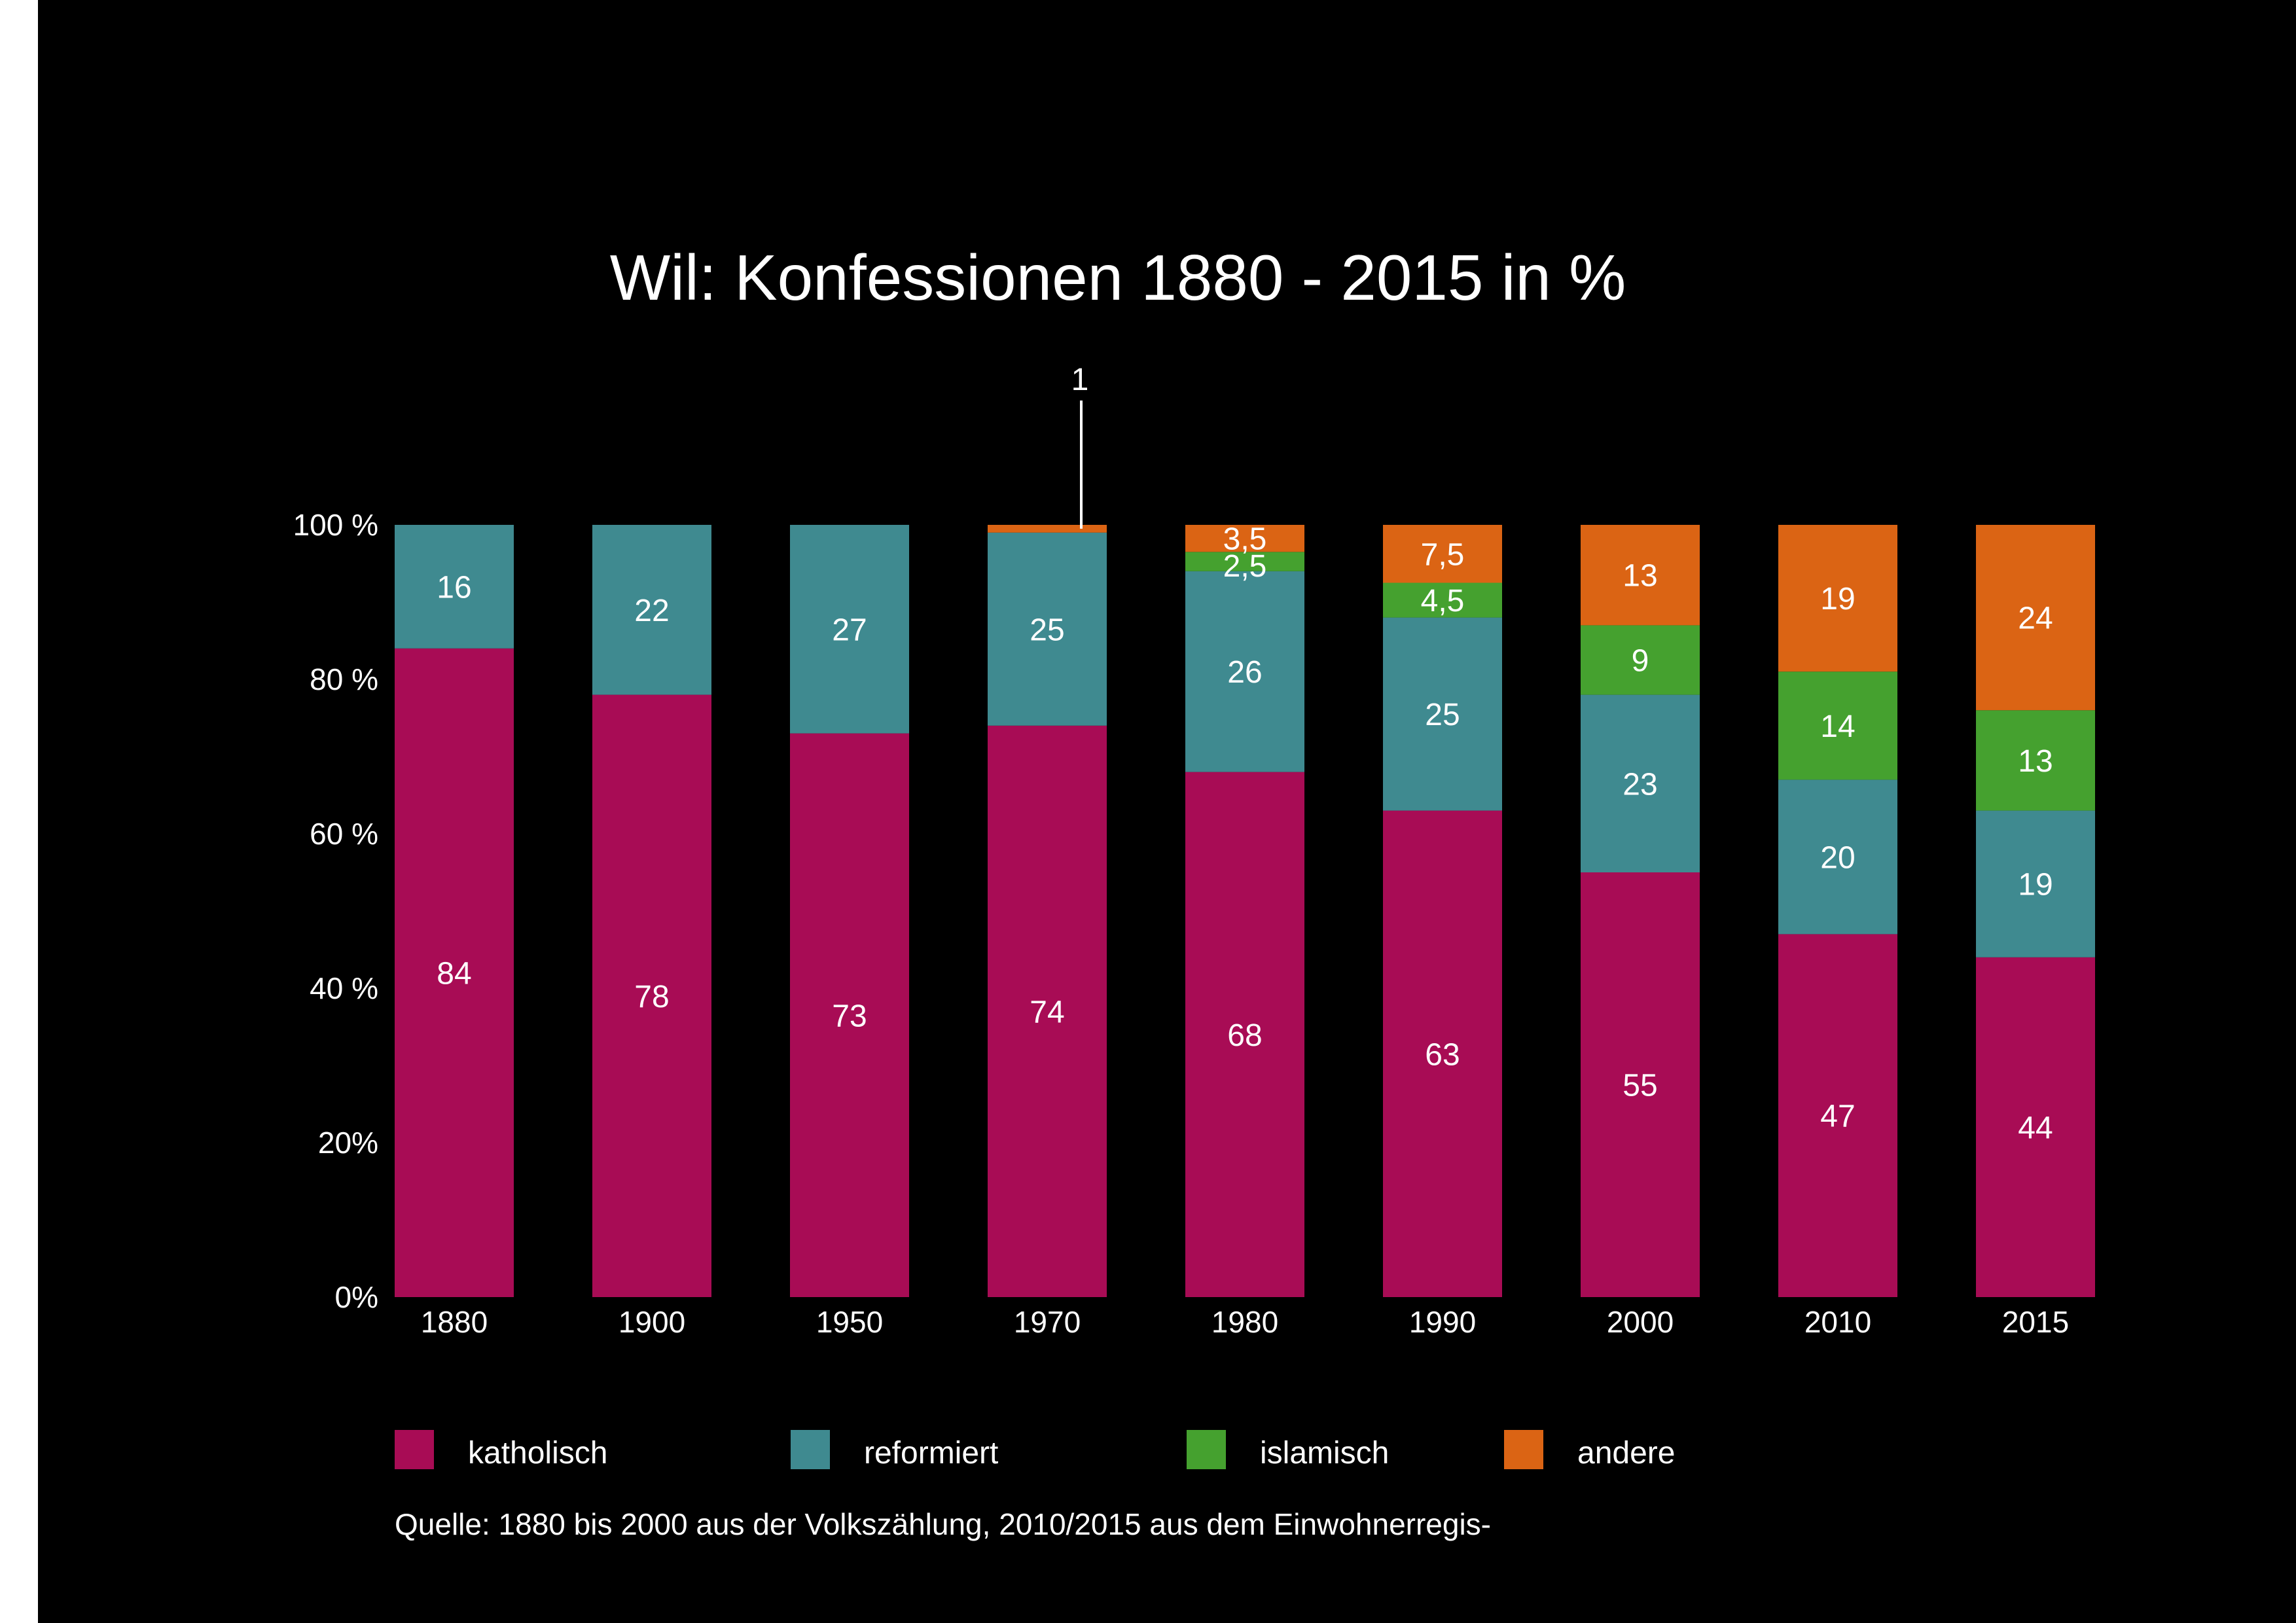  I want to click on value-label-katholisch-1900: 78, so click(651, 997).